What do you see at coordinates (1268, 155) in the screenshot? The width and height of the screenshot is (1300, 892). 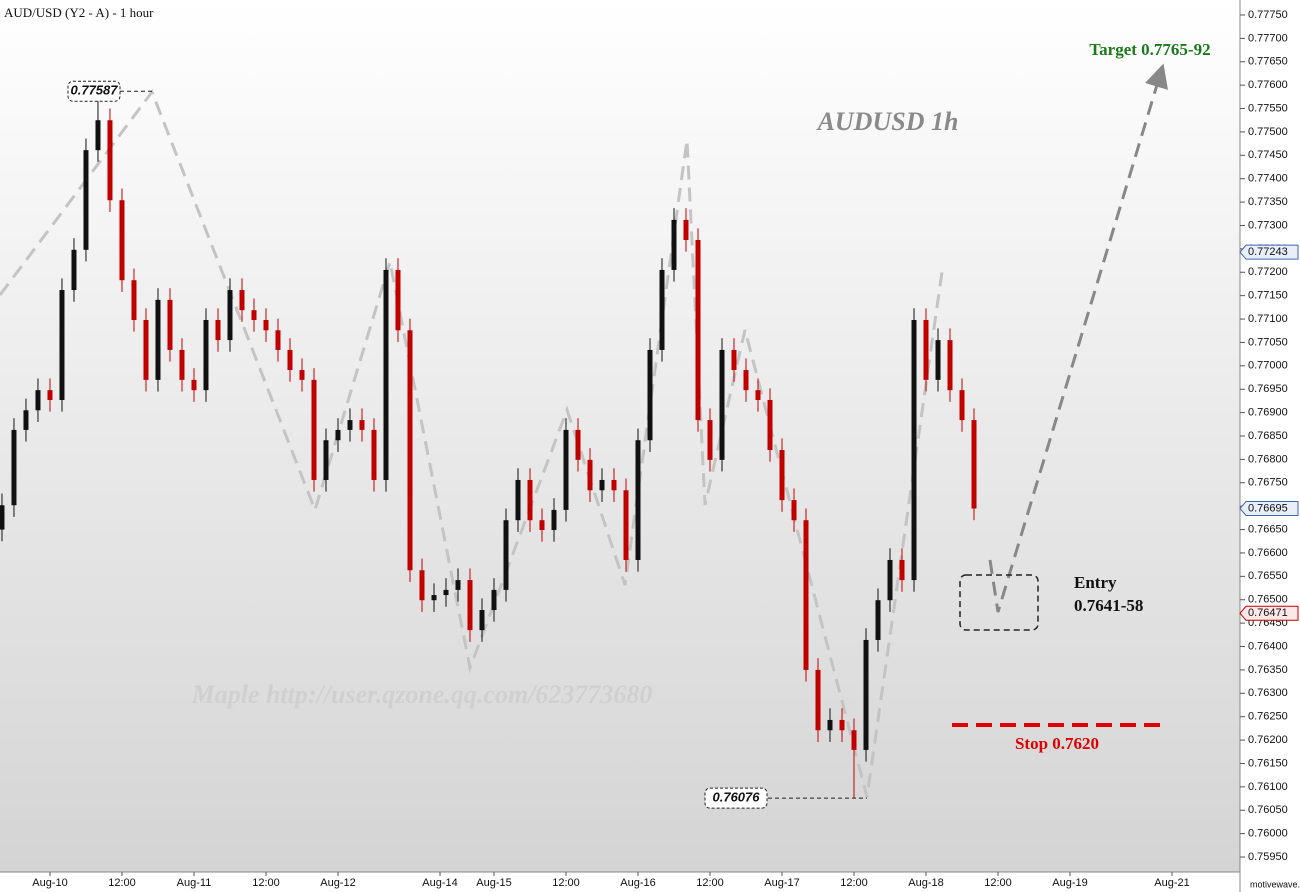 I see `y-tick-label: 0.77450` at bounding box center [1268, 155].